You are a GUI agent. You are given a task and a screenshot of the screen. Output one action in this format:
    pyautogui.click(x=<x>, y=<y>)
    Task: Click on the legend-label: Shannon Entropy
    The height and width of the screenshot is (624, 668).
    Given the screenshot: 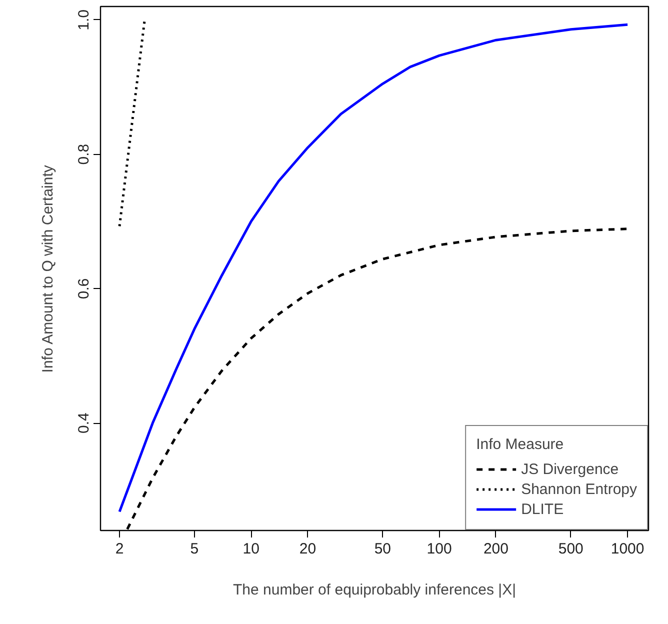 What is the action you would take?
    pyautogui.click(x=579, y=489)
    